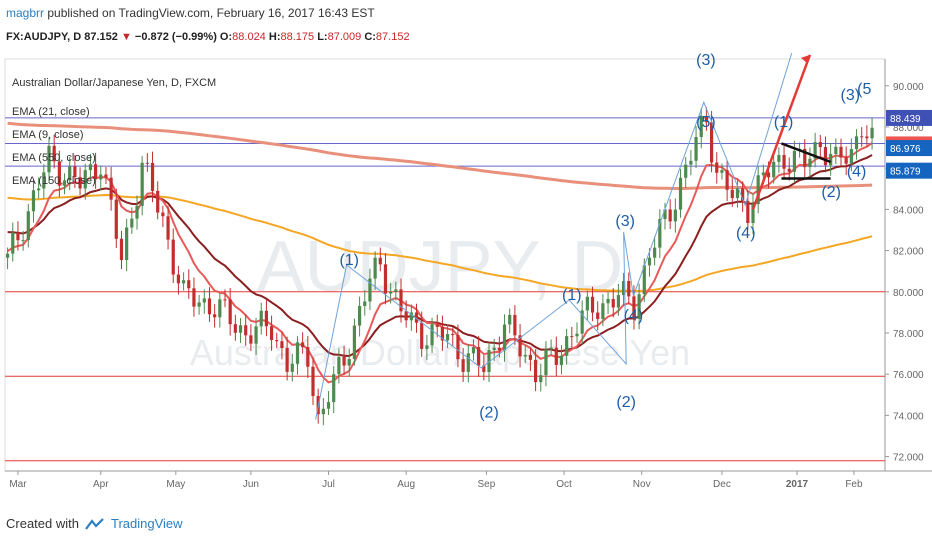 This screenshot has height=550, width=932. I want to click on x-tick-label: Oct, so click(564, 484).